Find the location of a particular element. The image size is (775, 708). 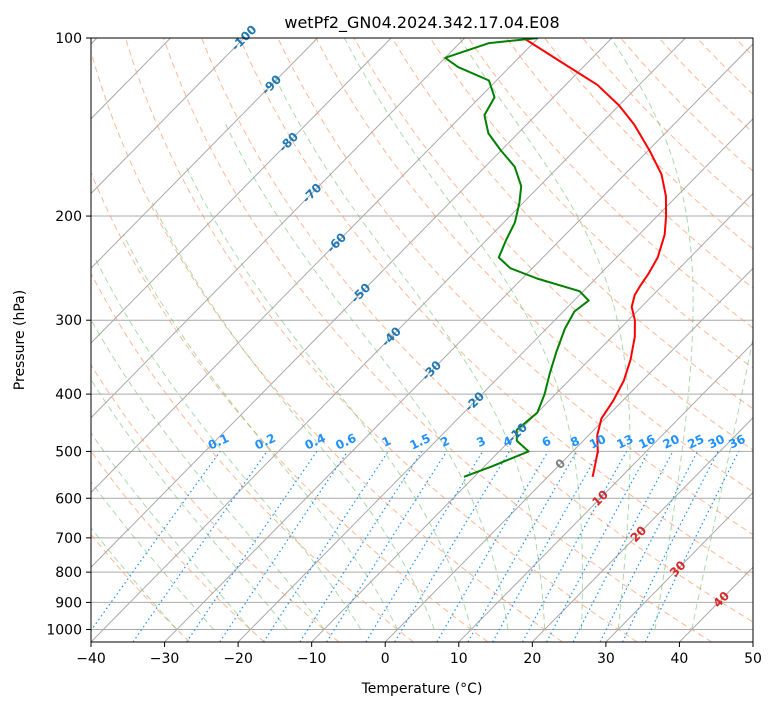

y-tick-label: 600 is located at coordinates (68, 499).